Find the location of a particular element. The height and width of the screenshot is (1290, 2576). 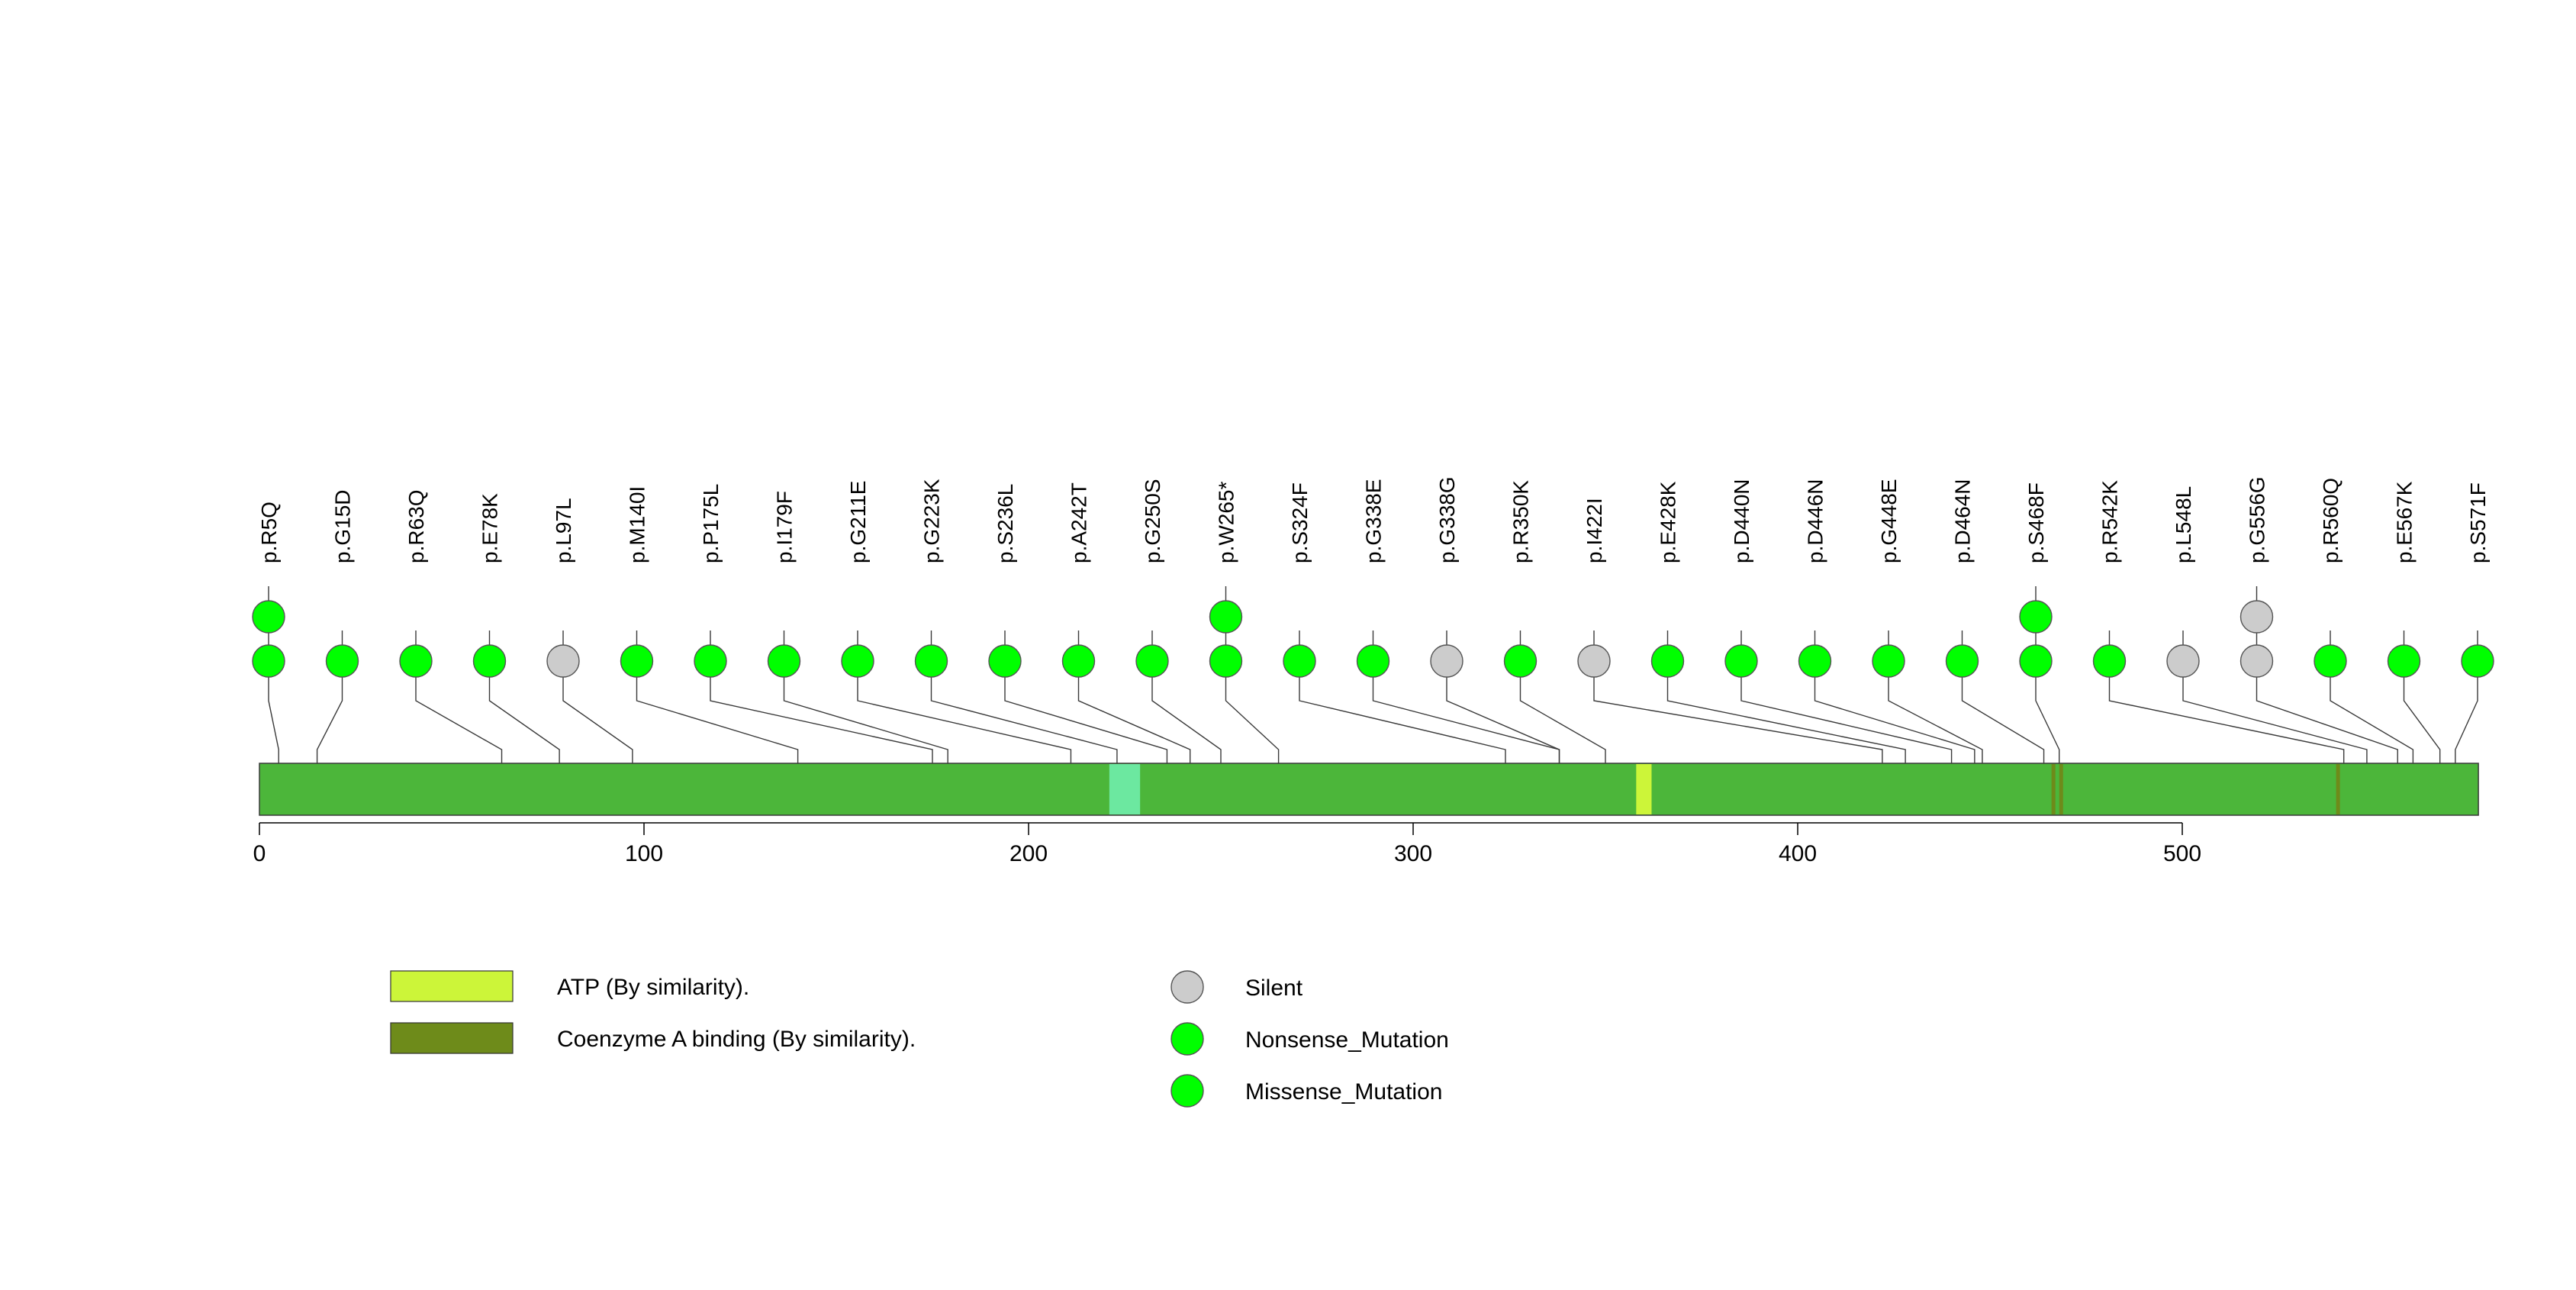

x-tick-label: 200 is located at coordinates (1028, 854).